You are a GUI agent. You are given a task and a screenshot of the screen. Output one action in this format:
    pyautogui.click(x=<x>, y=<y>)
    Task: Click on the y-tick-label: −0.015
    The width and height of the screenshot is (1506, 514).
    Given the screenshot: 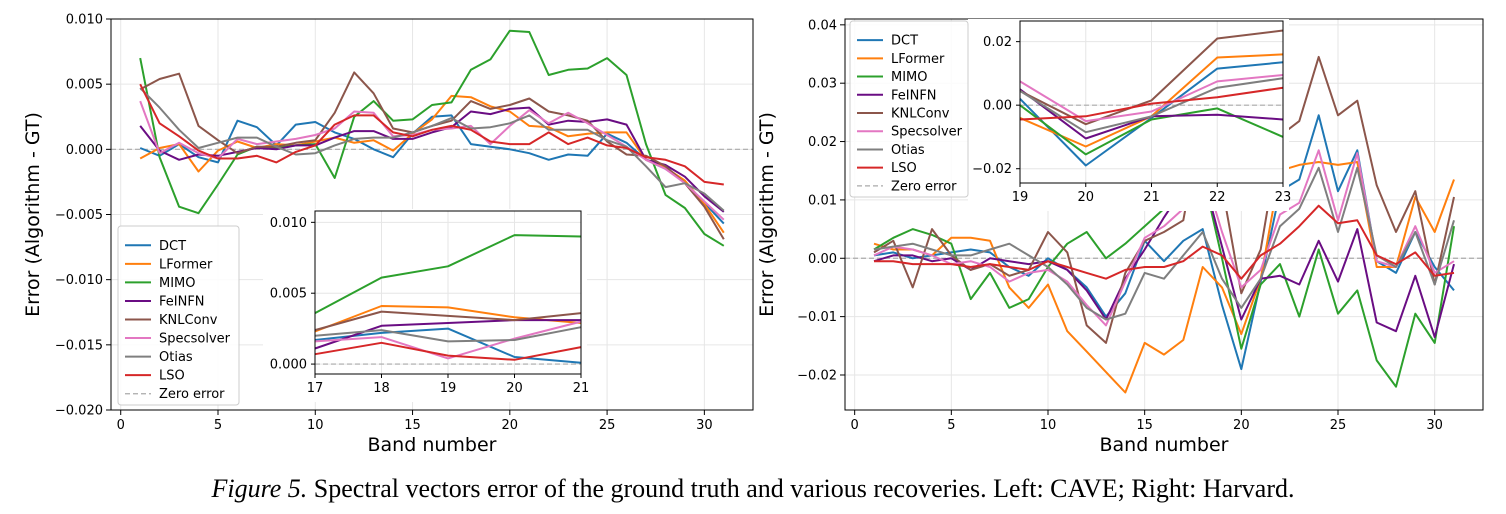 What is the action you would take?
    pyautogui.click(x=79, y=345)
    